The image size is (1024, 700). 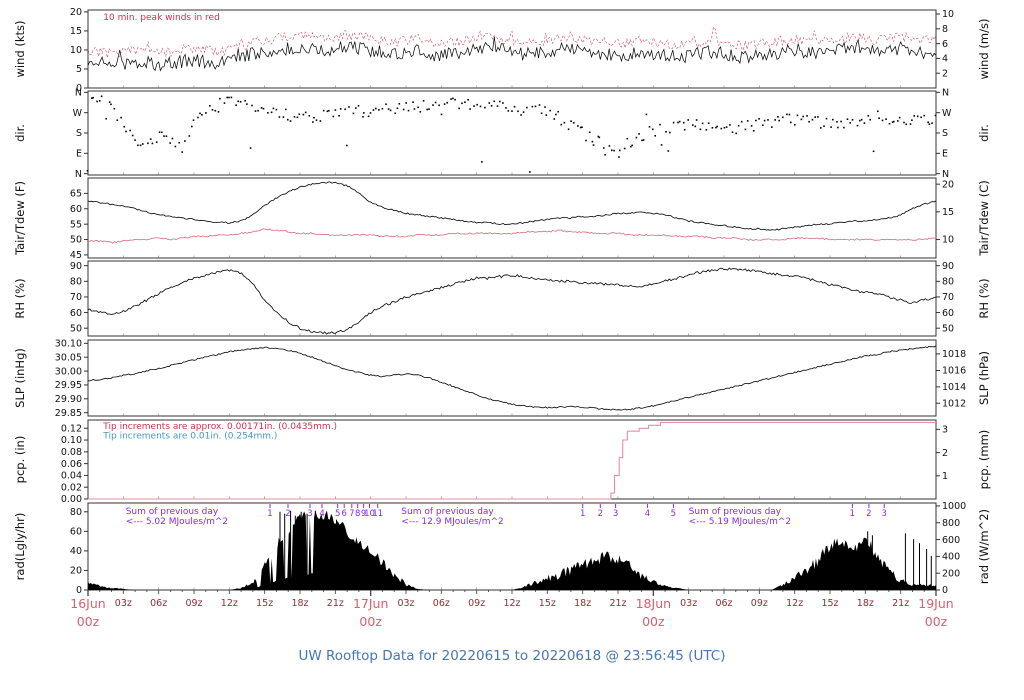 I want to click on ytick-left-label-pcp: 0.10, so click(x=71, y=440).